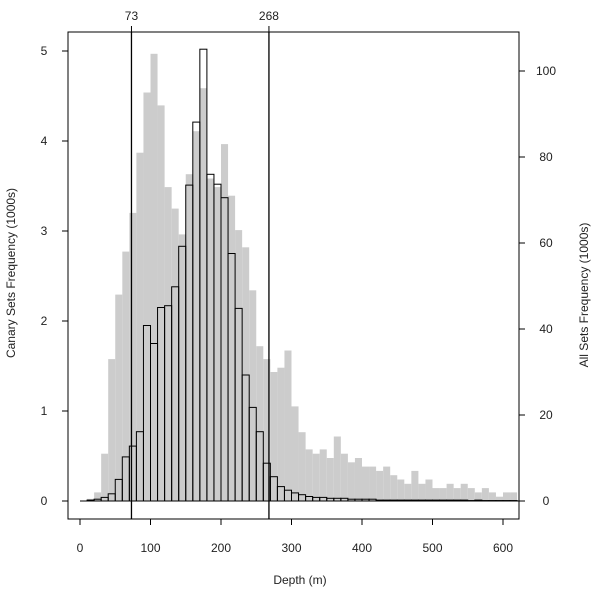 This screenshot has height=593, width=595. What do you see at coordinates (546, 243) in the screenshot?
I see `right-y-tick-label: 60` at bounding box center [546, 243].